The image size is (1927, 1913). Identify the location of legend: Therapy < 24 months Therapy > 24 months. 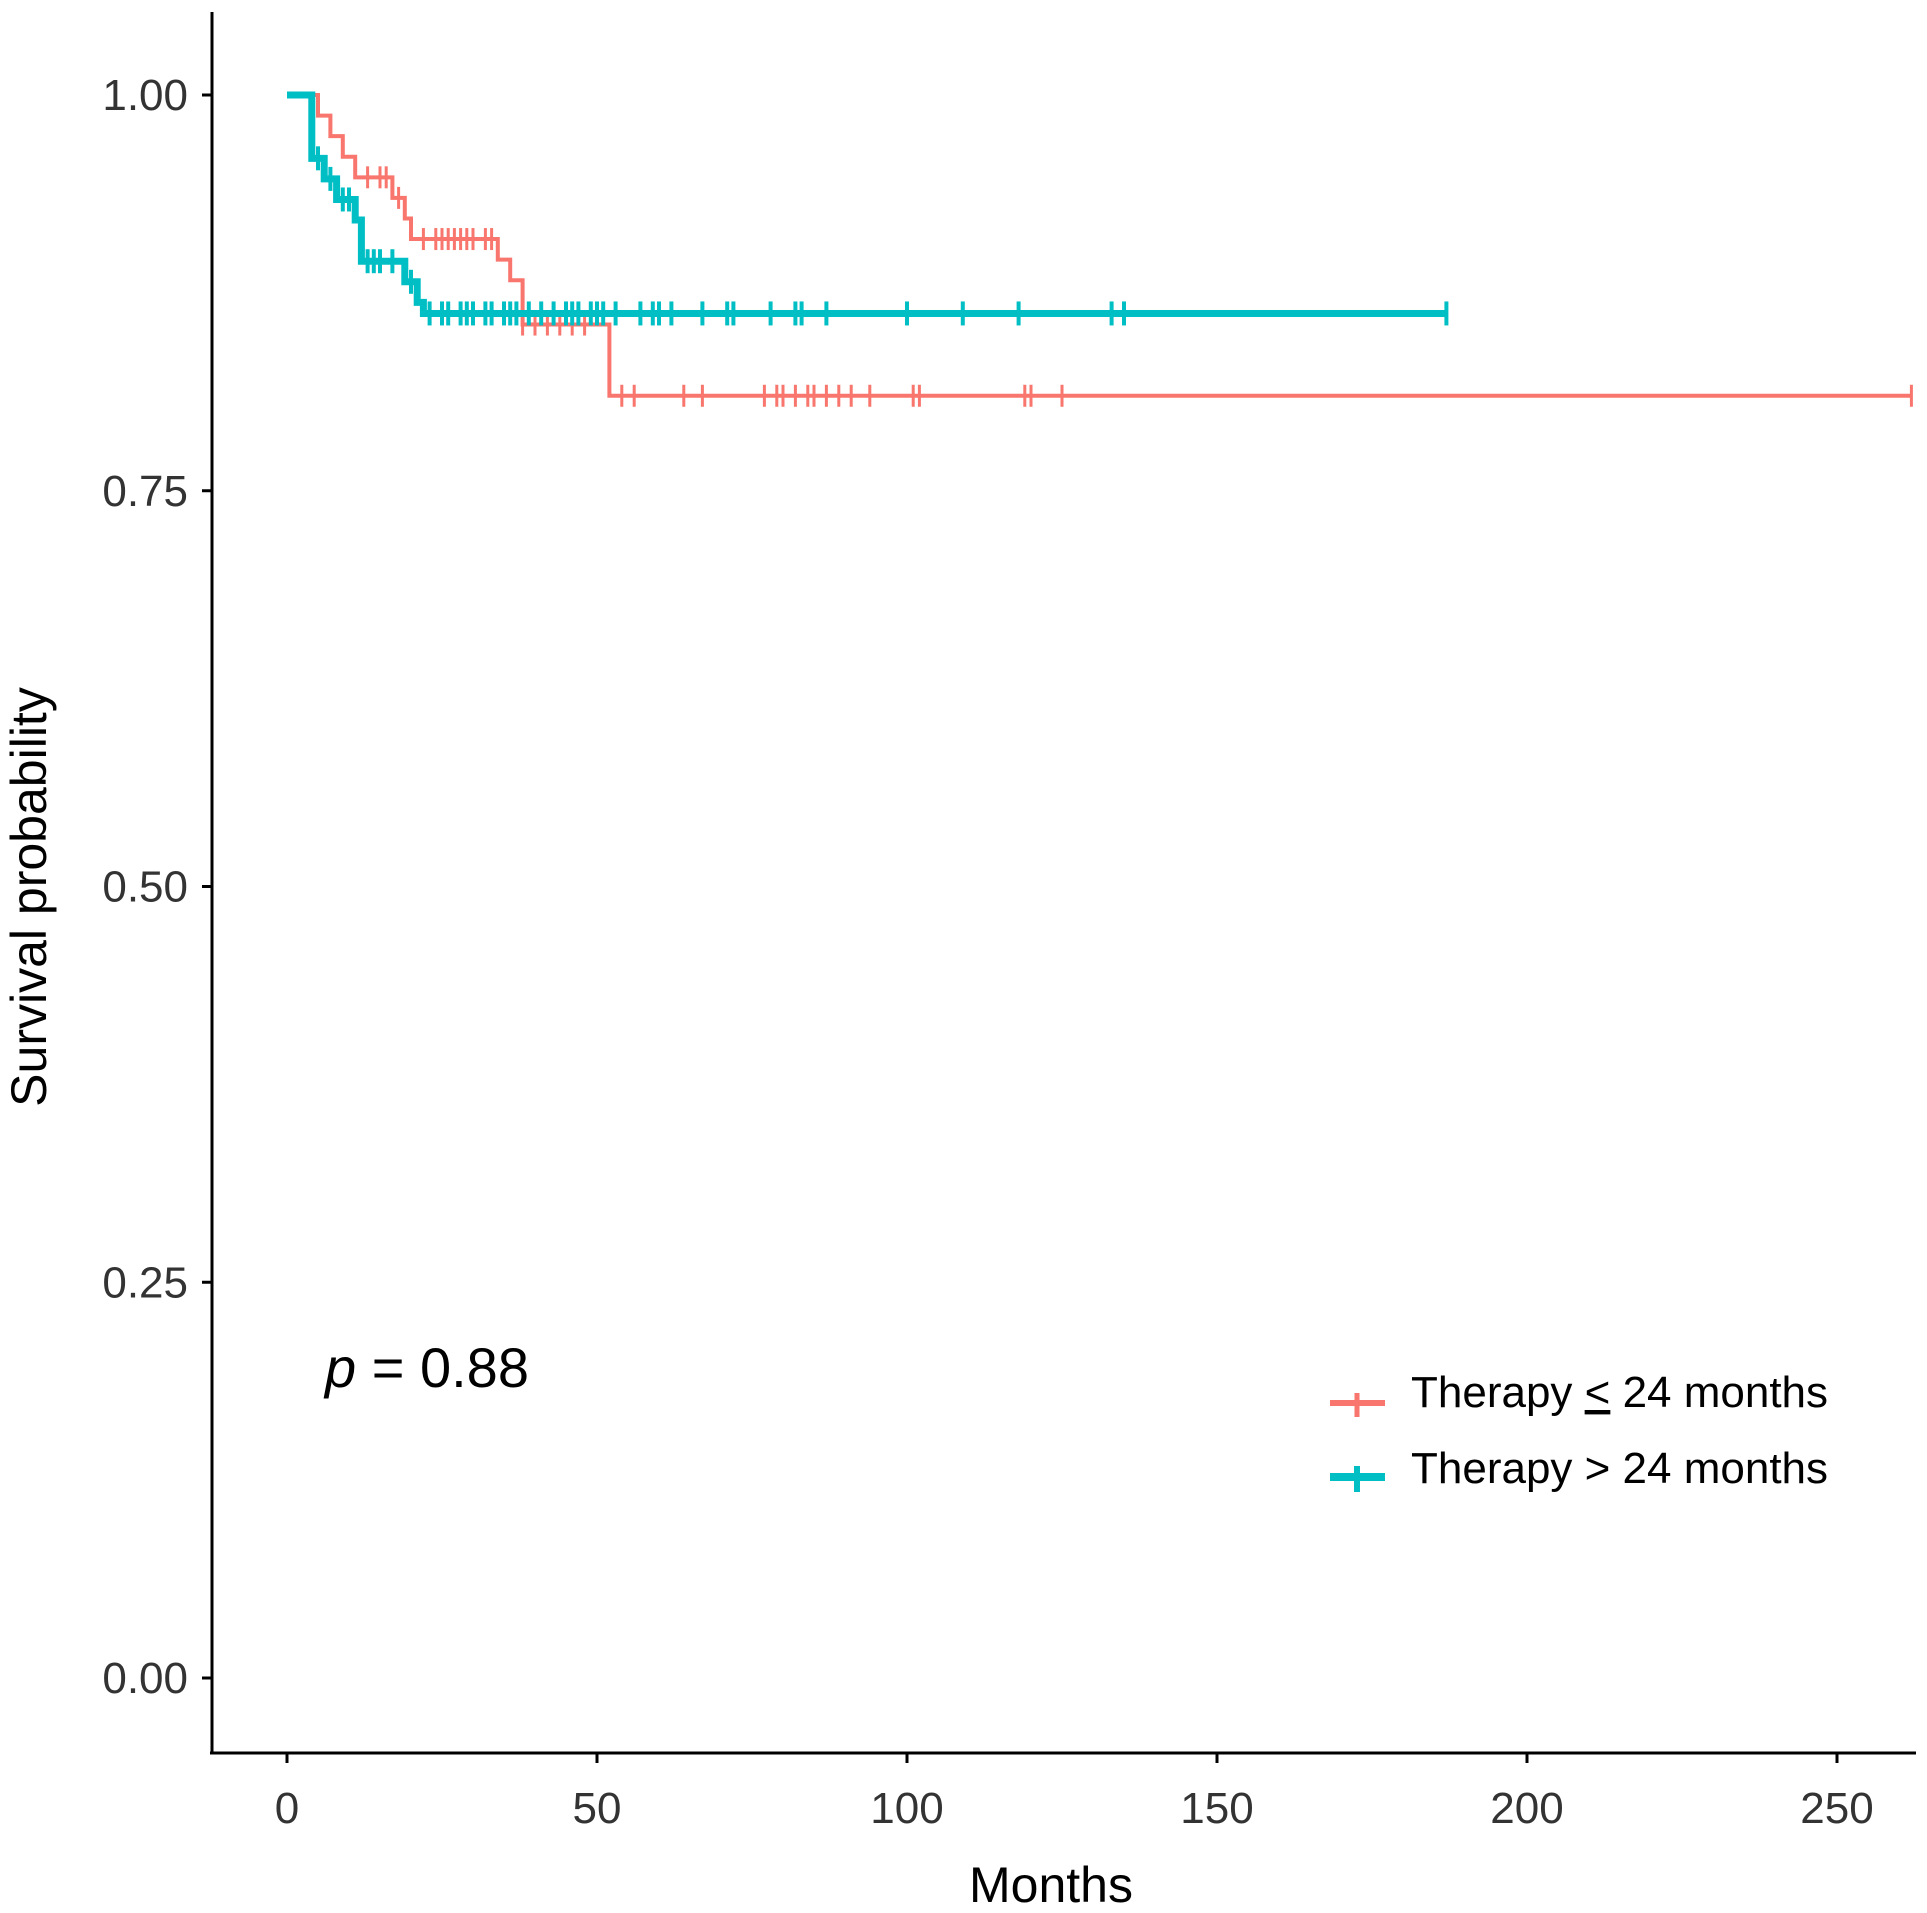
(1579, 1430).